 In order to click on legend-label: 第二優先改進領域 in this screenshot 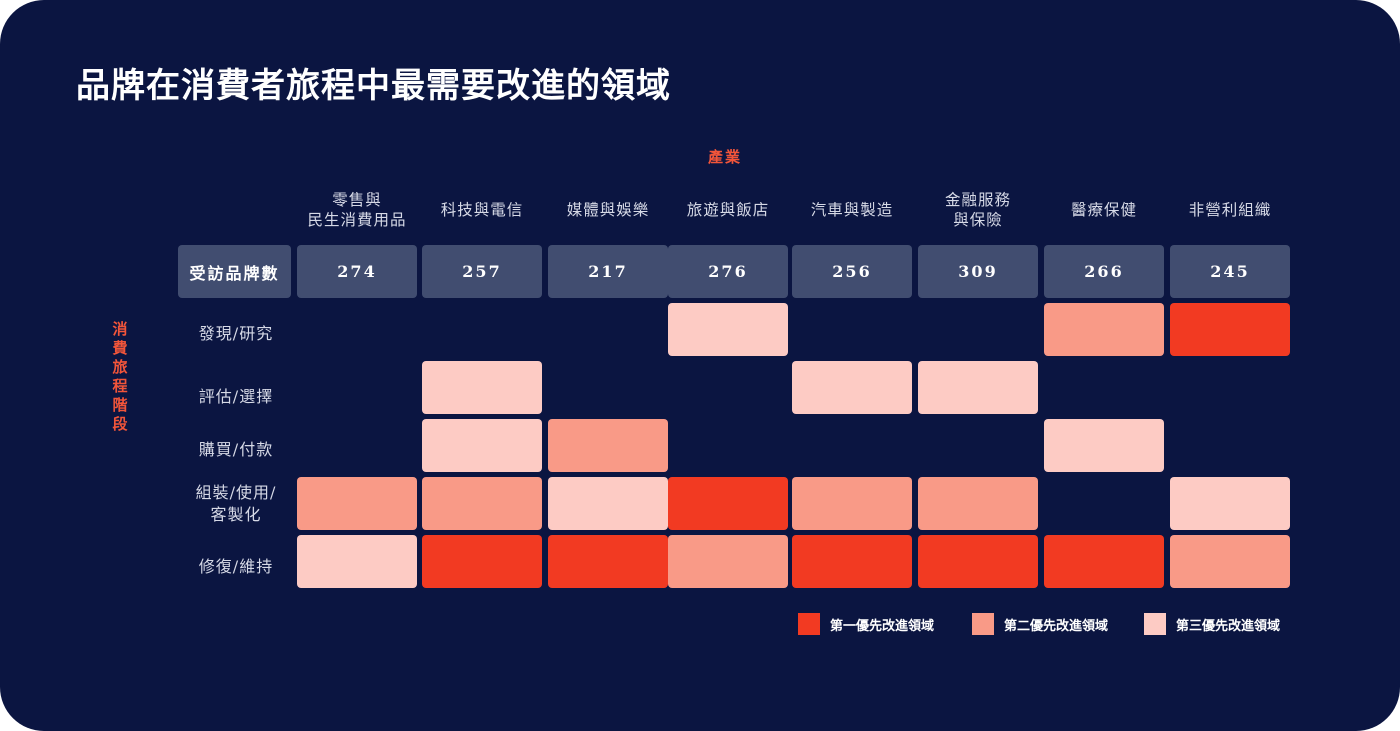, I will do `click(1056, 626)`.